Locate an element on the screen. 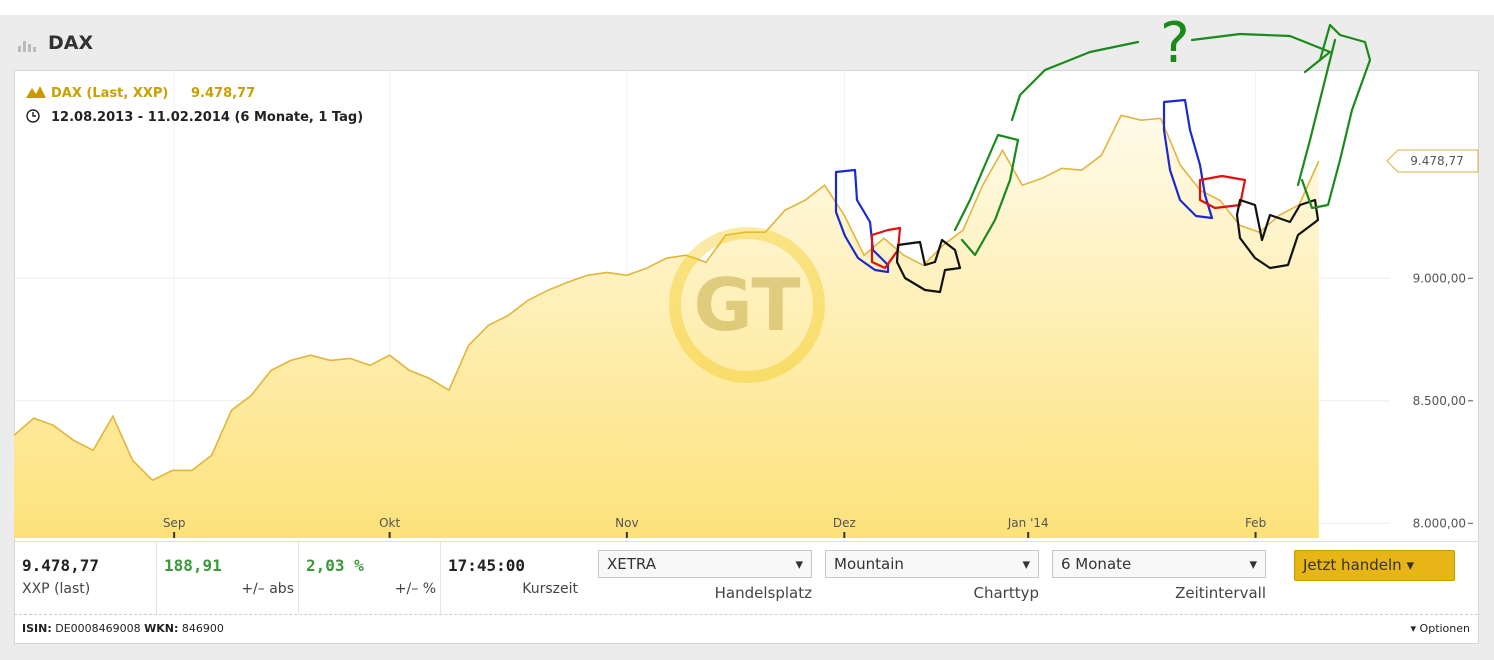  svg-text: GT is located at coordinates (747, 305).